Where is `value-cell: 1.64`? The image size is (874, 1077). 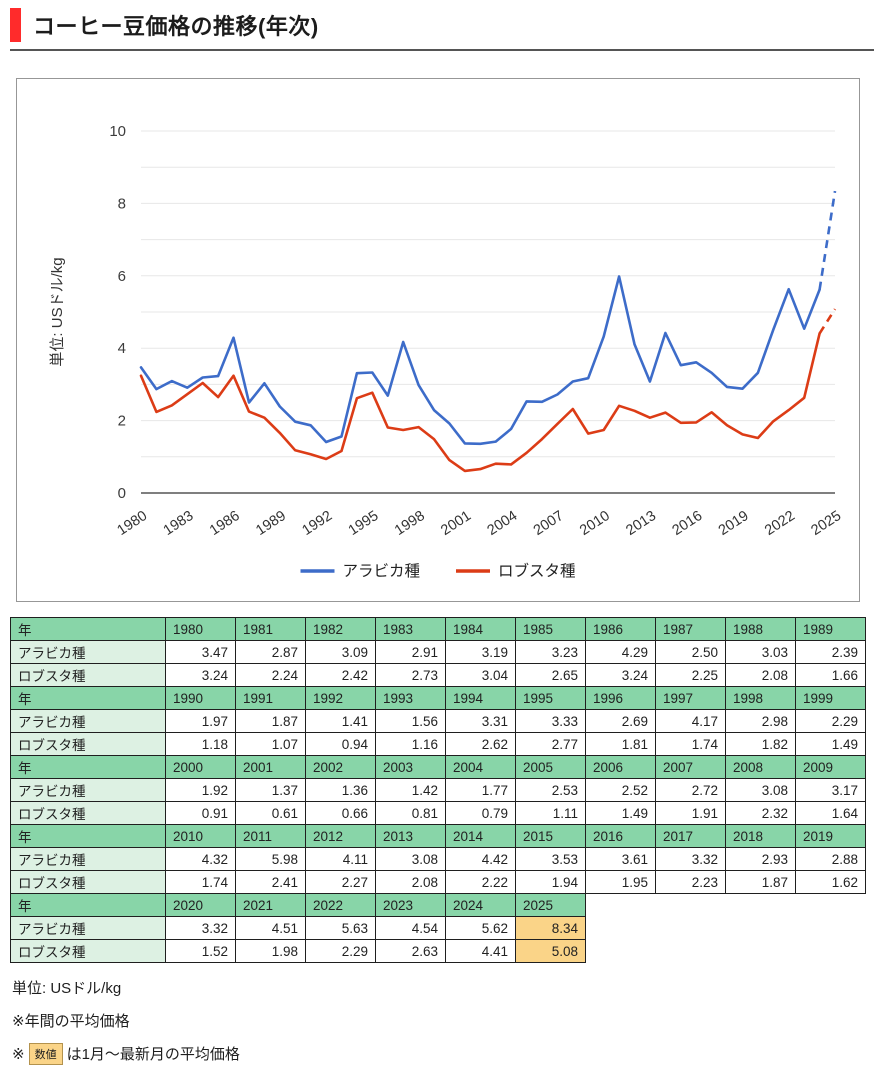
value-cell: 1.64 is located at coordinates (830, 813).